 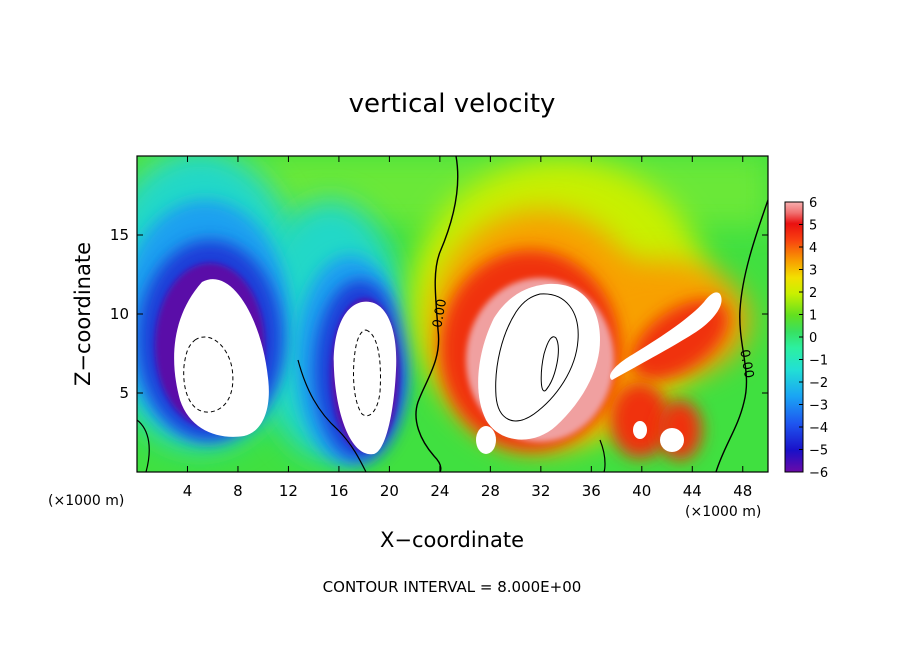 What do you see at coordinates (288, 491) in the screenshot?
I see `x-tick-label: 12` at bounding box center [288, 491].